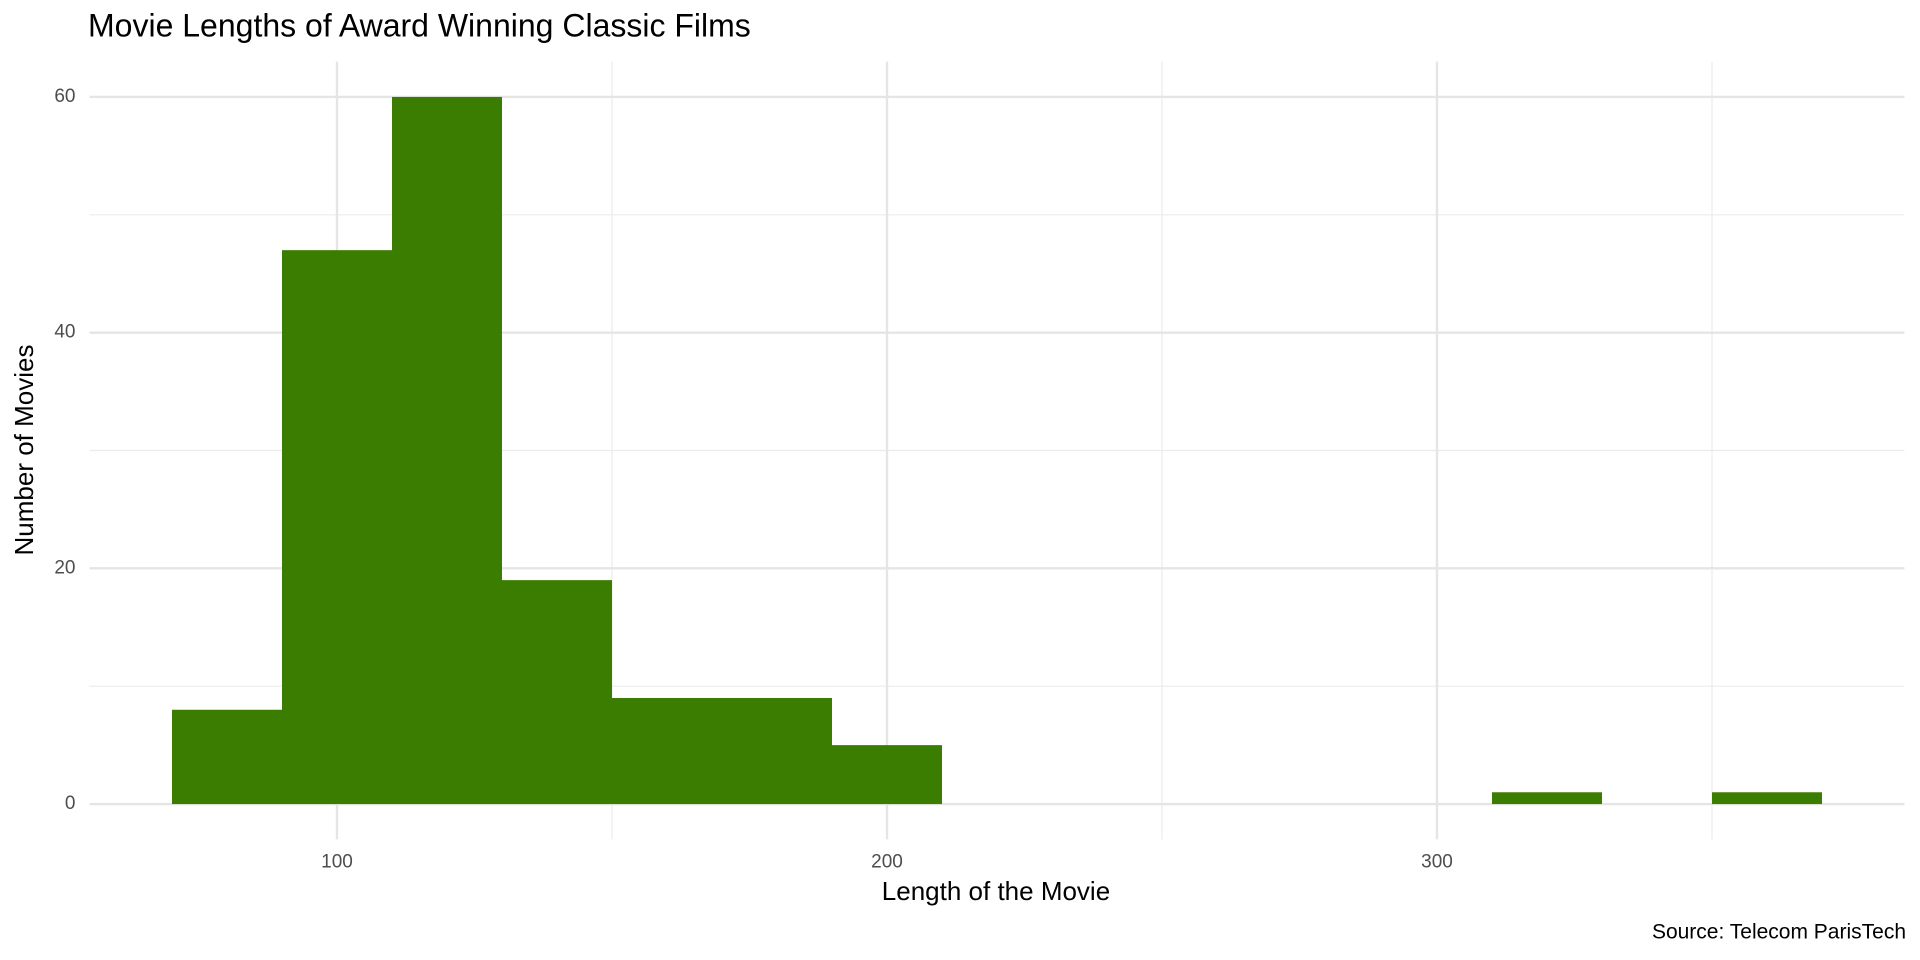 This screenshot has width=1920, height=960. What do you see at coordinates (24, 450) in the screenshot?
I see `y-axis-title: Number of Movies` at bounding box center [24, 450].